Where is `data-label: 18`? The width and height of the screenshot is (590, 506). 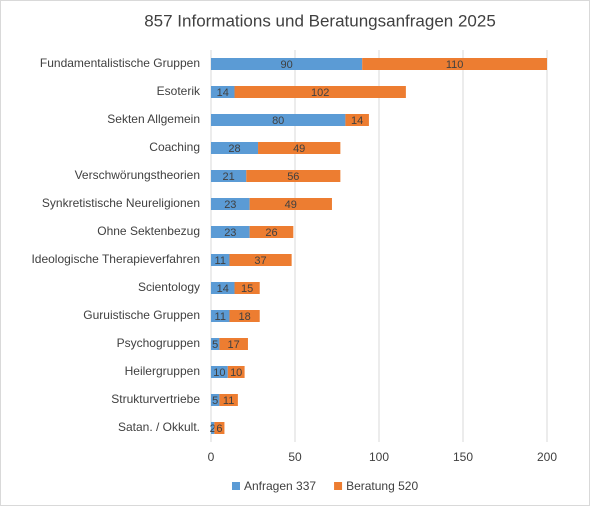
data-label: 18 is located at coordinates (244, 317).